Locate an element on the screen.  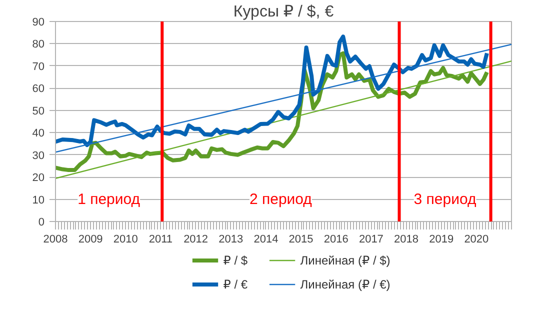
x-tick-label: 2017 is located at coordinates (371, 240).